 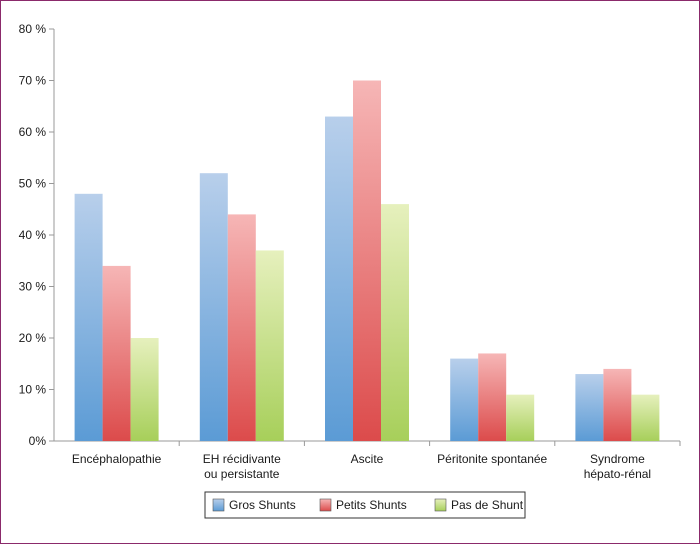 I want to click on x-tick-label: Syndrome hépato-rénal, so click(x=617, y=466).